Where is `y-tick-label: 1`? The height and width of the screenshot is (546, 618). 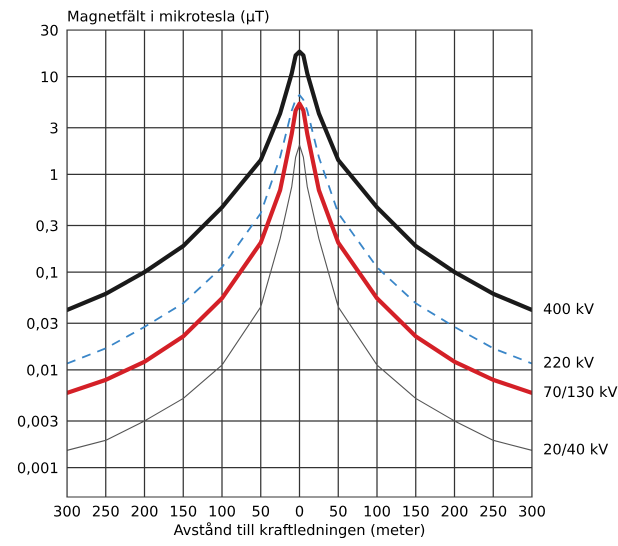
y-tick-label: 1 is located at coordinates (54, 174).